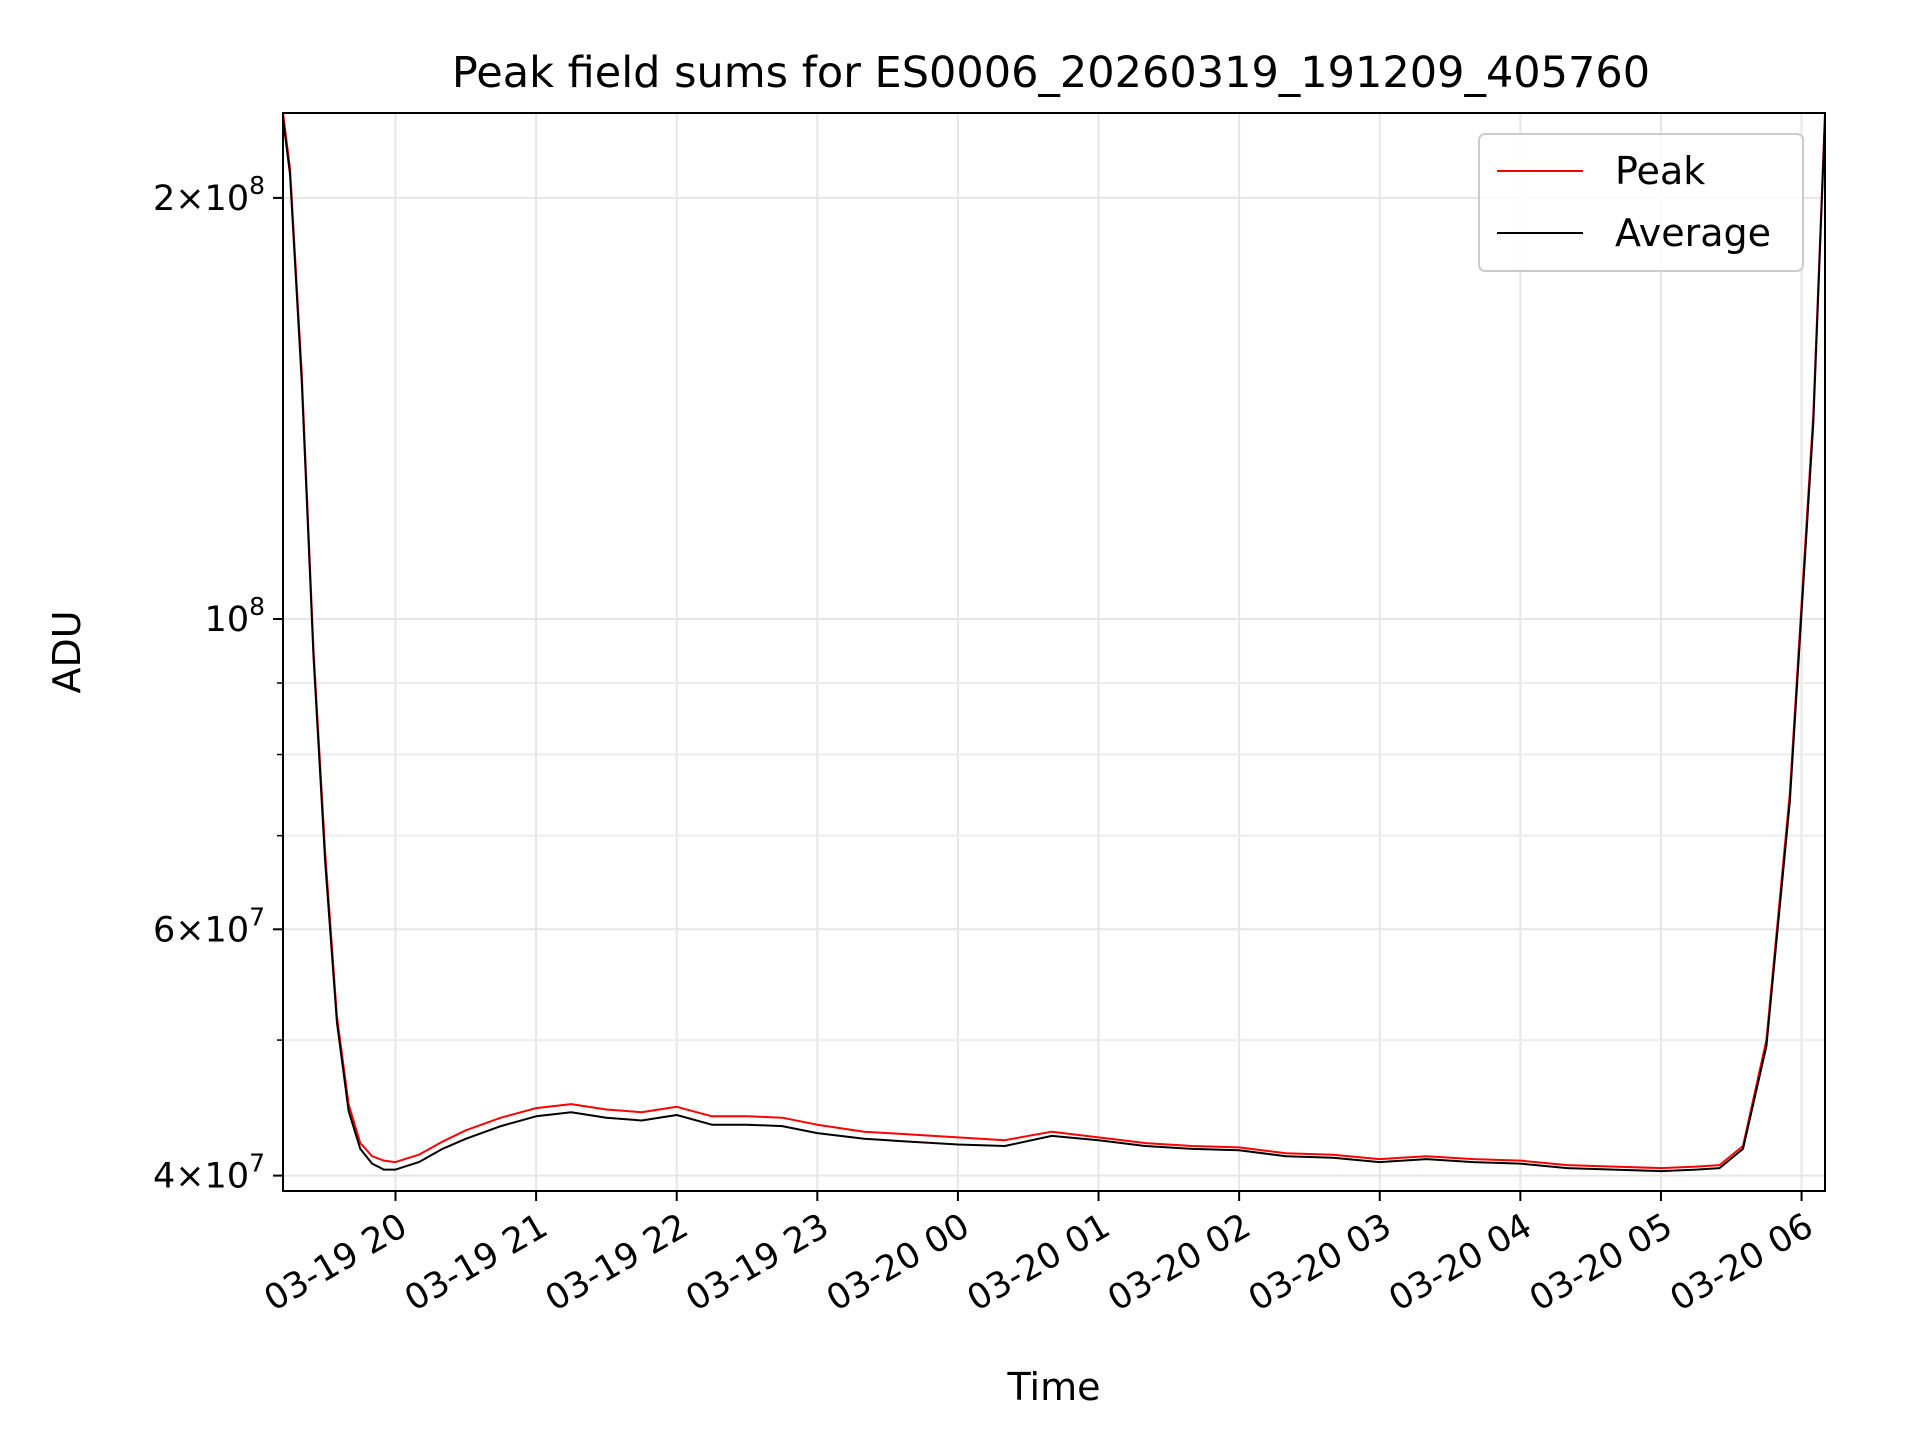 The image size is (1920, 1440). Describe the element at coordinates (1660, 171) in the screenshot. I see `legend-label: Peak` at that location.